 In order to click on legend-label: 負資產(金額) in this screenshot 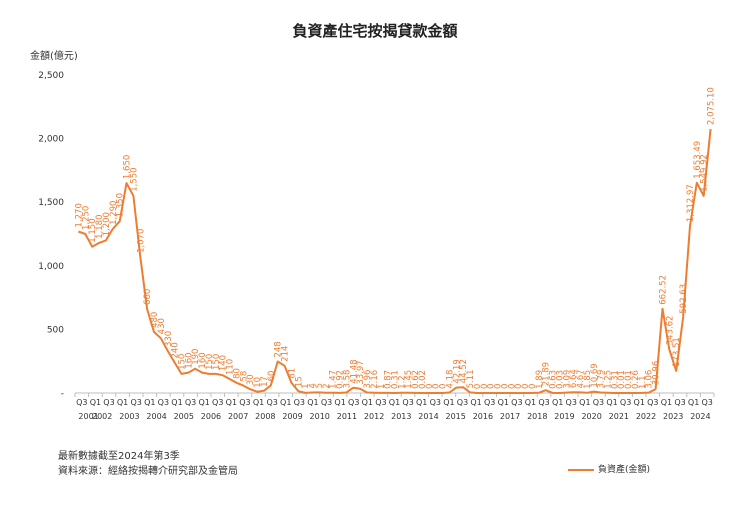, I will do `click(624, 470)`.